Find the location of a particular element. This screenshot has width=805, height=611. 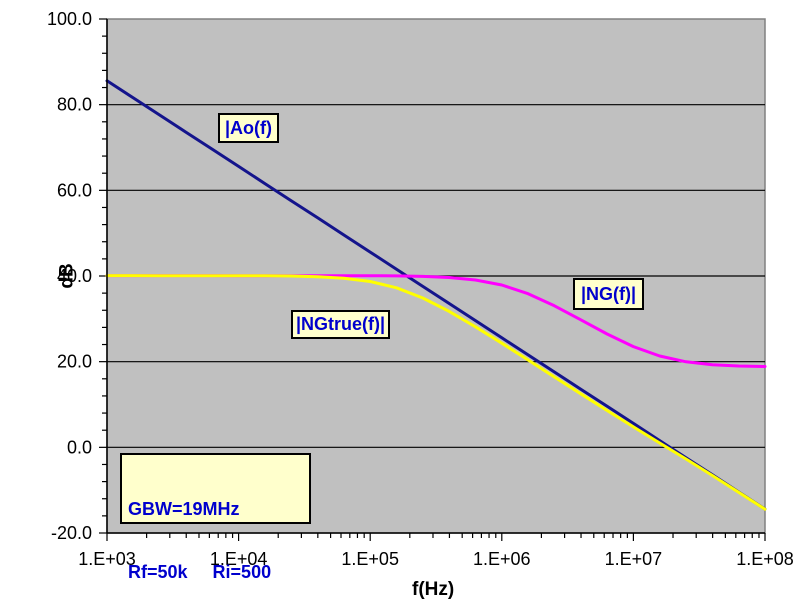

x-tick-labels: 1.E+03 1.E+04 1.E+05 1.E+06 1.E+07 1.E+08 is located at coordinates (436, 559).